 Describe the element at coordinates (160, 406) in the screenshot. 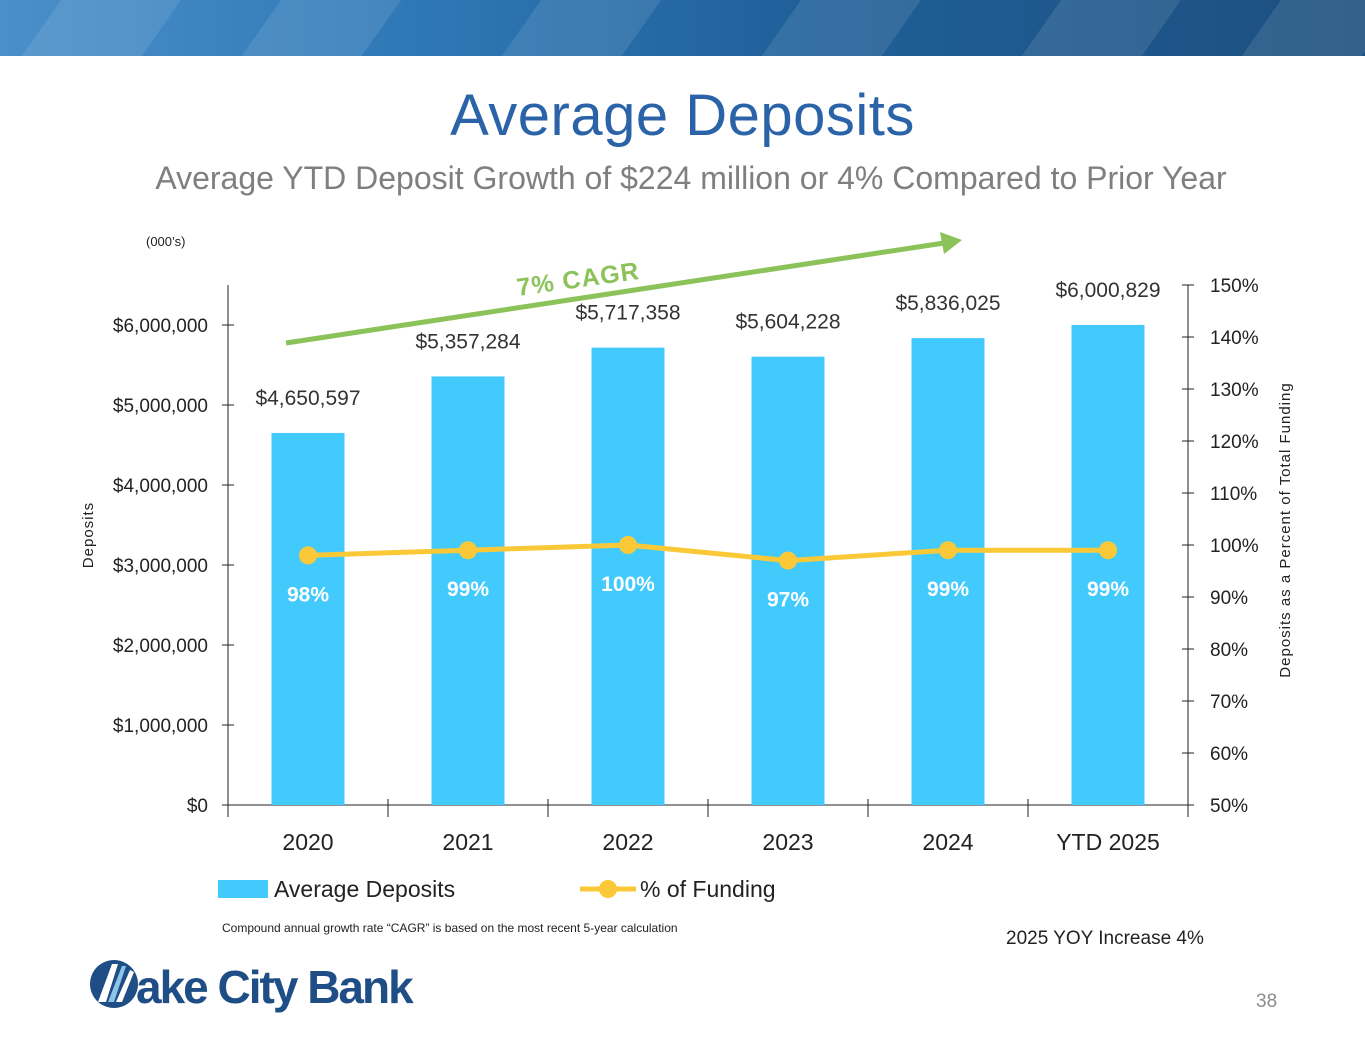

I see `left-axis-tick-label: $5,000,000` at that location.